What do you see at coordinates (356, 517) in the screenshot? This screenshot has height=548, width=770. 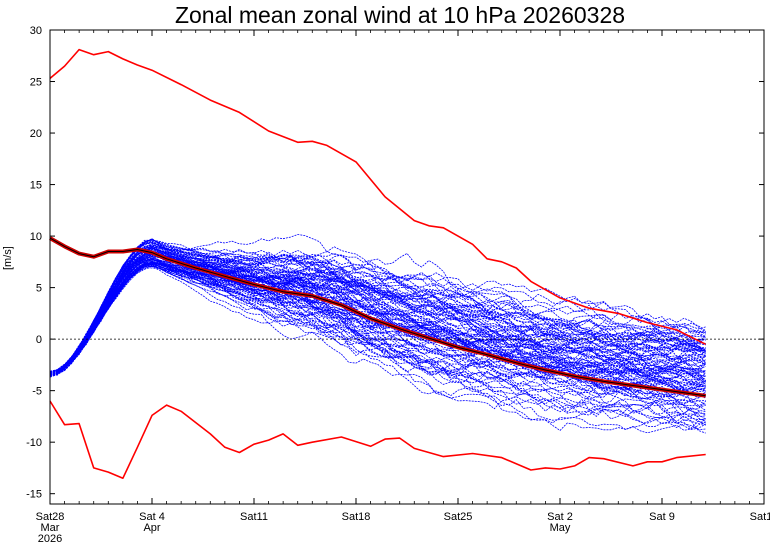 I see `x-tick-label: Sat18` at bounding box center [356, 517].